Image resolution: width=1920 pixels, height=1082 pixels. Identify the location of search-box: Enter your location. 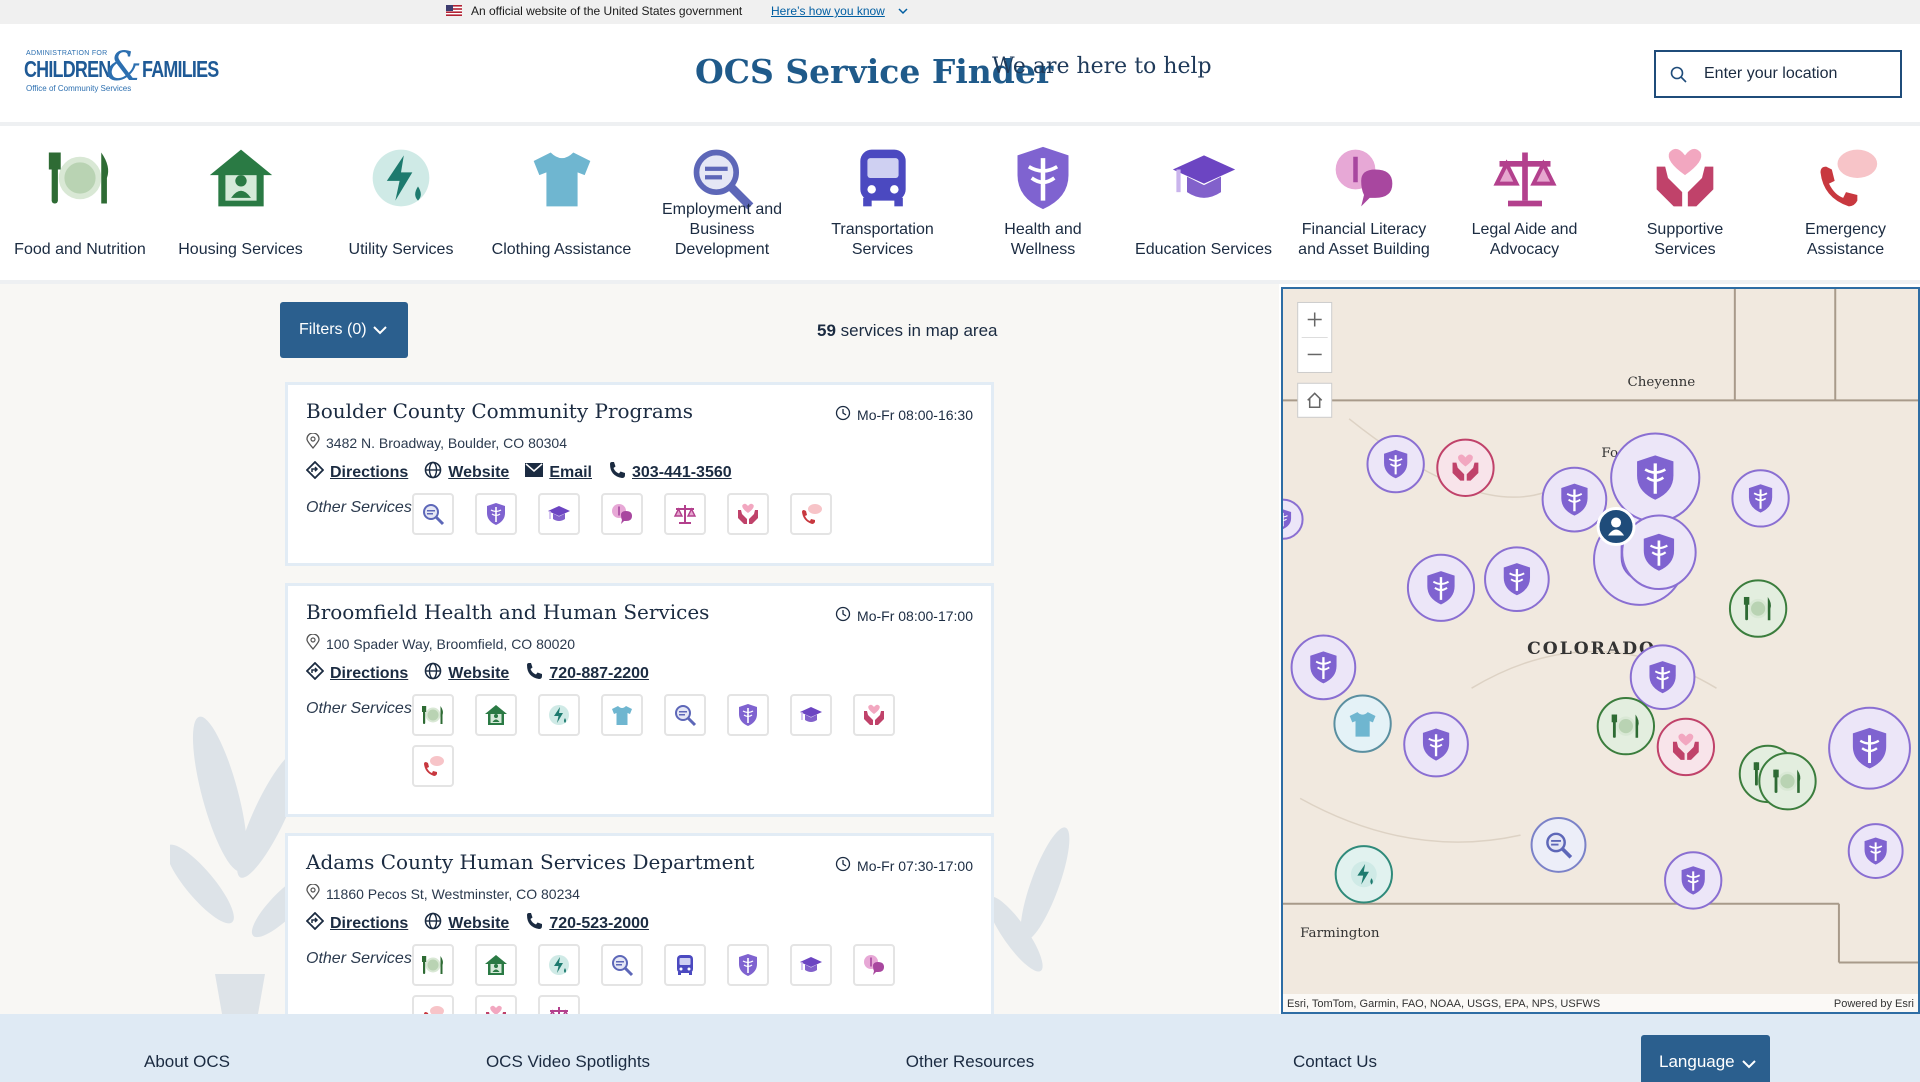
(1778, 74).